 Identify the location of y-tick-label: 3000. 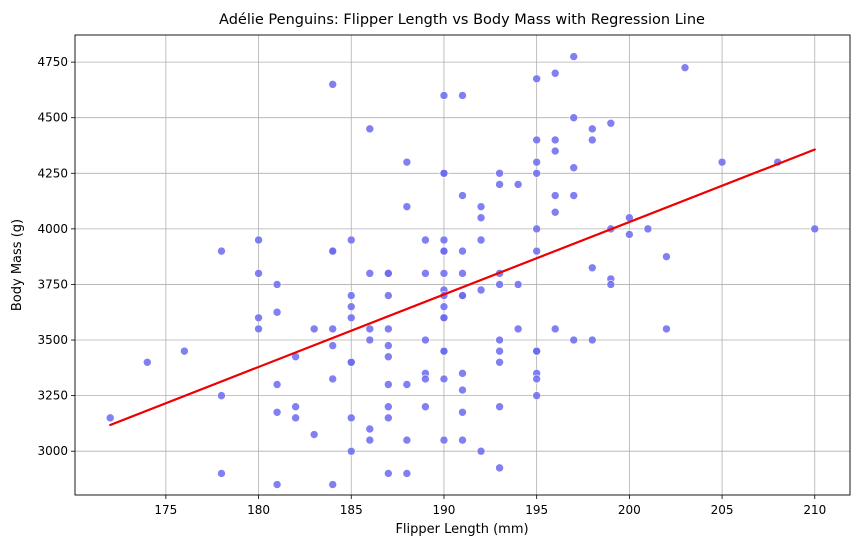
(52, 451).